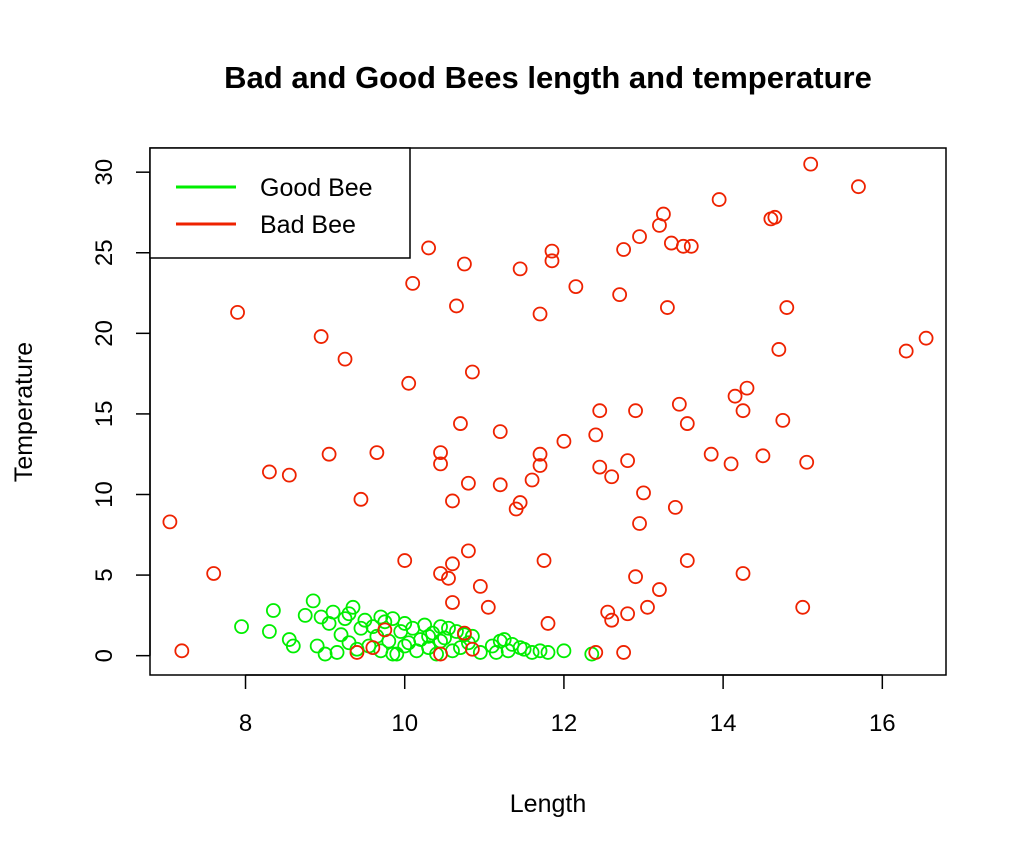  I want to click on legend: Good Bee Bad Bee, so click(280, 203).